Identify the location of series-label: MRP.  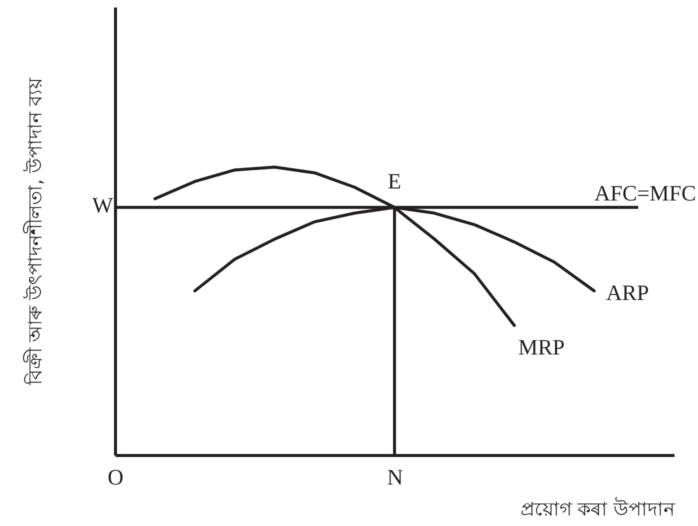
(541, 347).